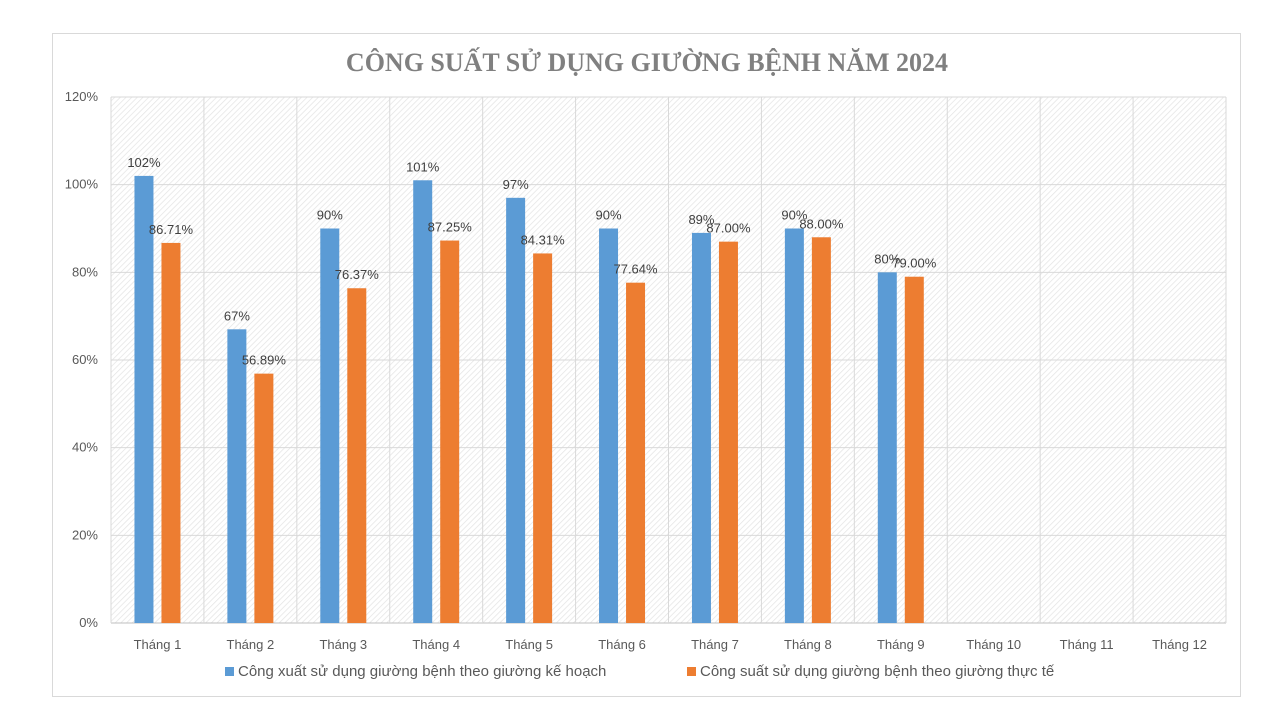 Image resolution: width=1280 pixels, height=720 pixels. Describe the element at coordinates (635, 269) in the screenshot. I see `data-label-series-2: 77.64%` at that location.